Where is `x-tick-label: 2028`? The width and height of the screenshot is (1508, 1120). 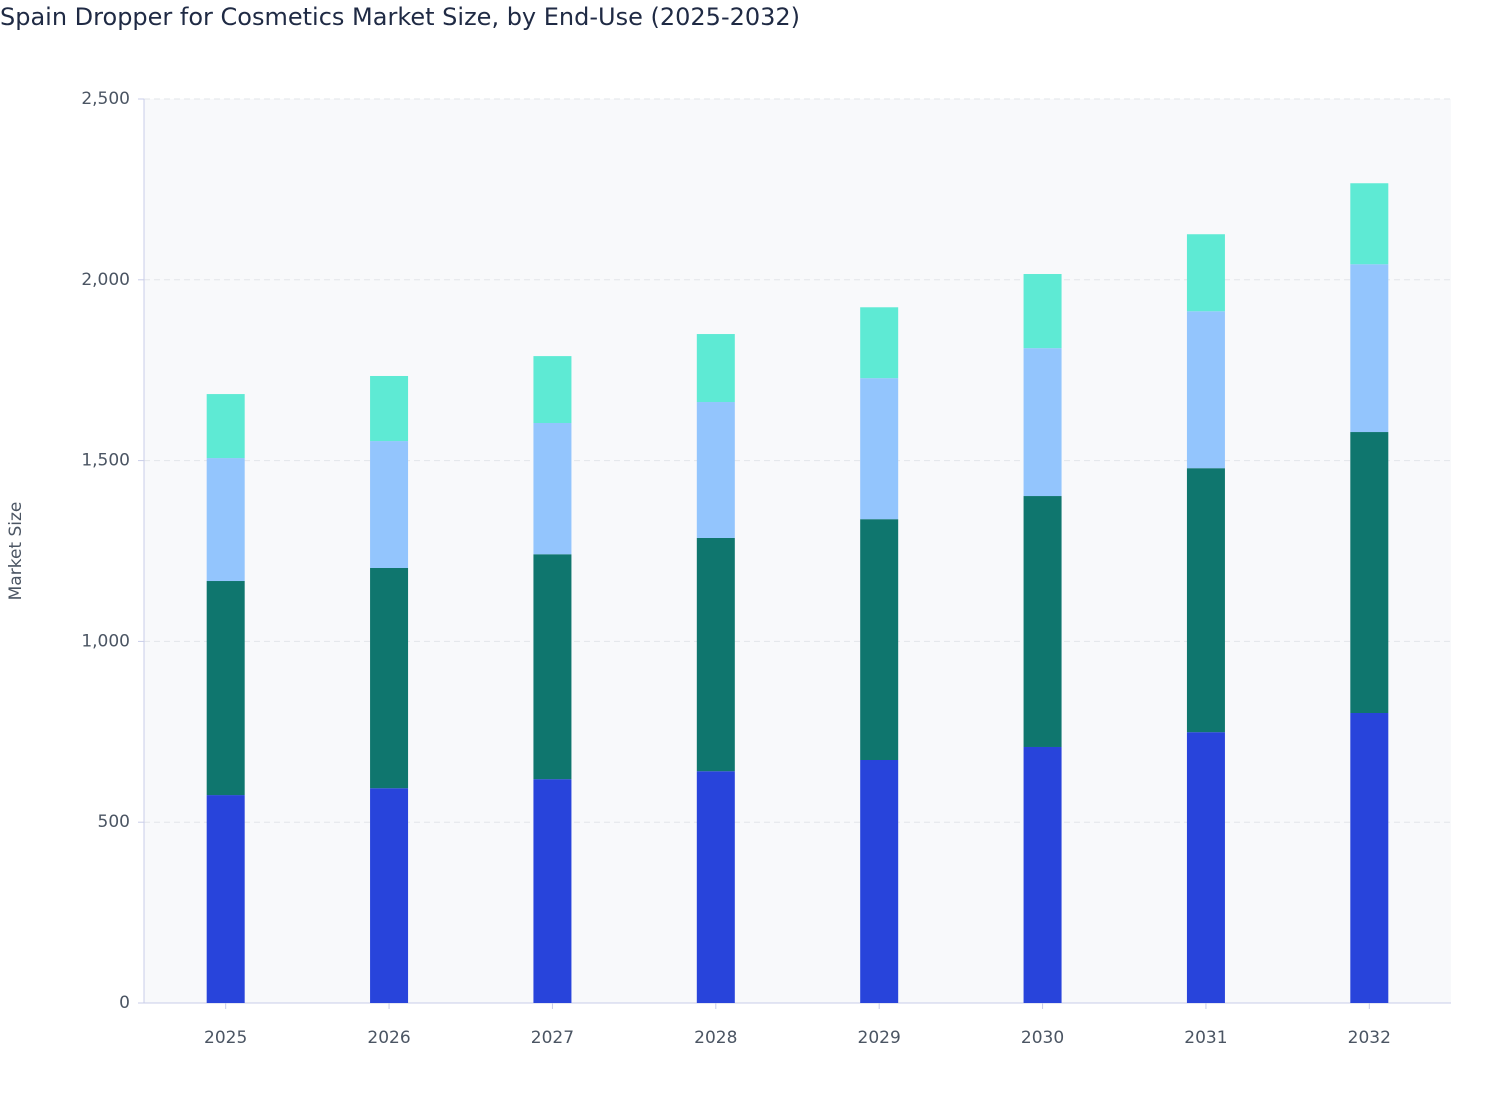
x-tick-label: 2028 is located at coordinates (715, 1038).